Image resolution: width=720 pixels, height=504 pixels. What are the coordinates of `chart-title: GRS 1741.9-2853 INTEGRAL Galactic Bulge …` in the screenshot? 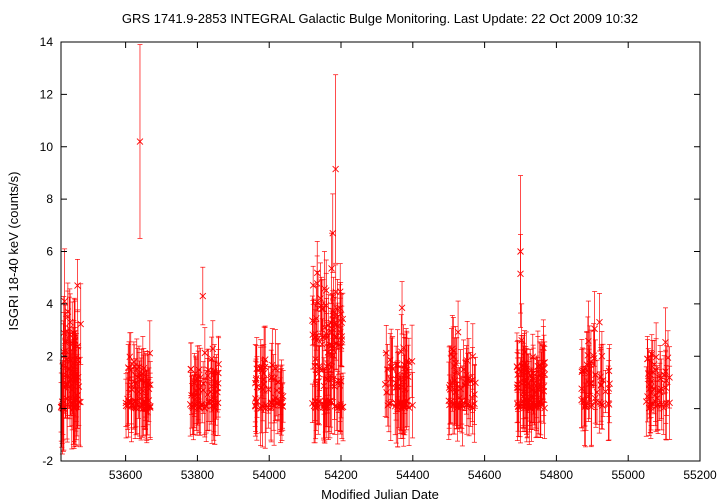 It's located at (380, 18).